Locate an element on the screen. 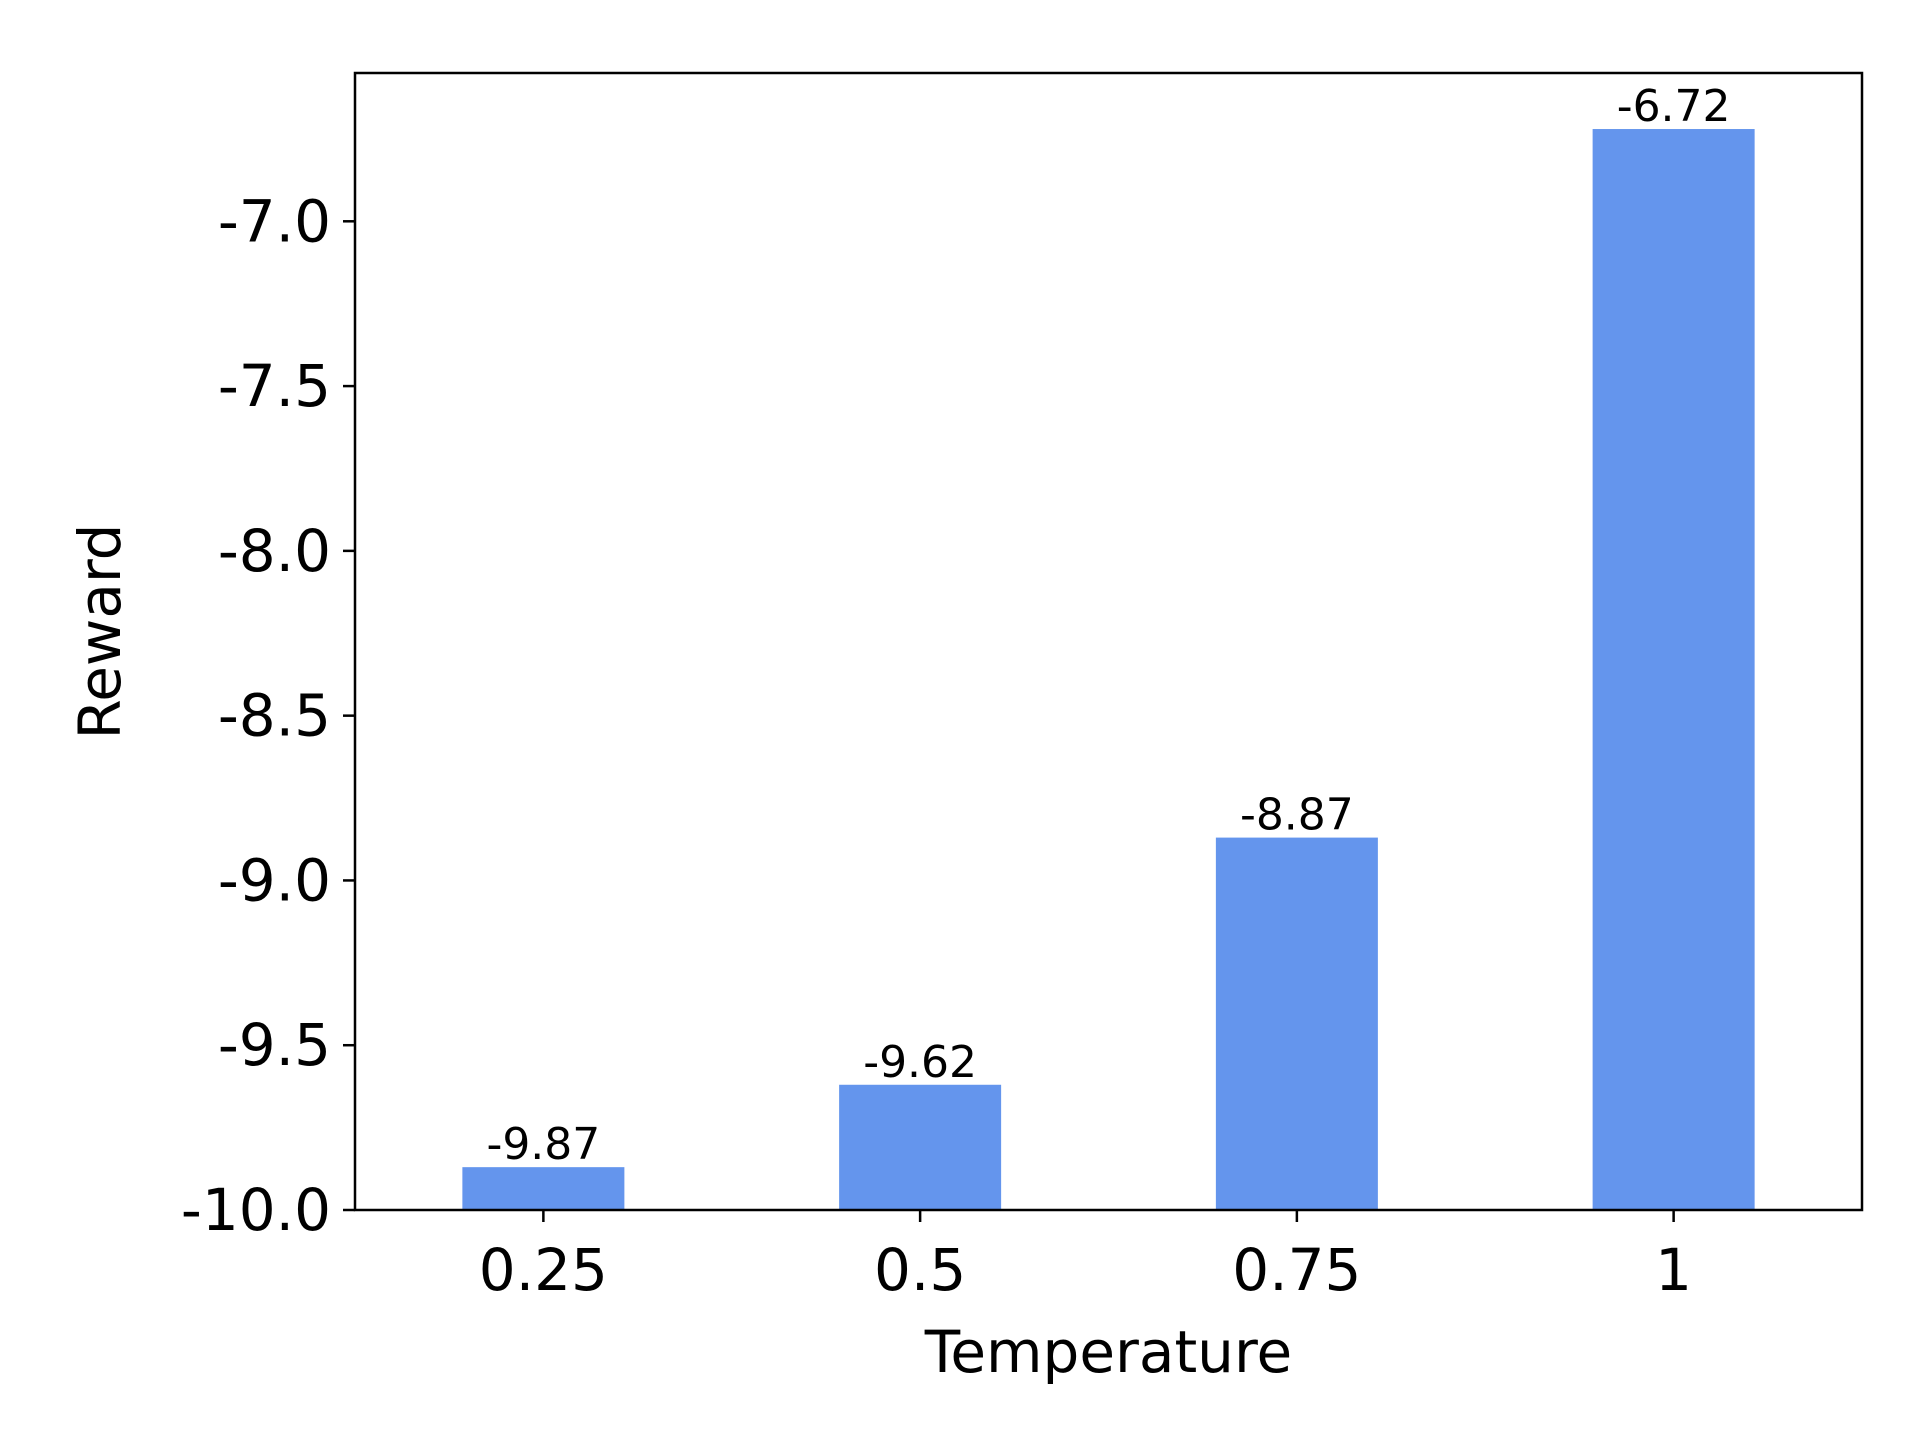 The width and height of the screenshot is (1920, 1440). x-tick-label: 1 is located at coordinates (1673, 1270).